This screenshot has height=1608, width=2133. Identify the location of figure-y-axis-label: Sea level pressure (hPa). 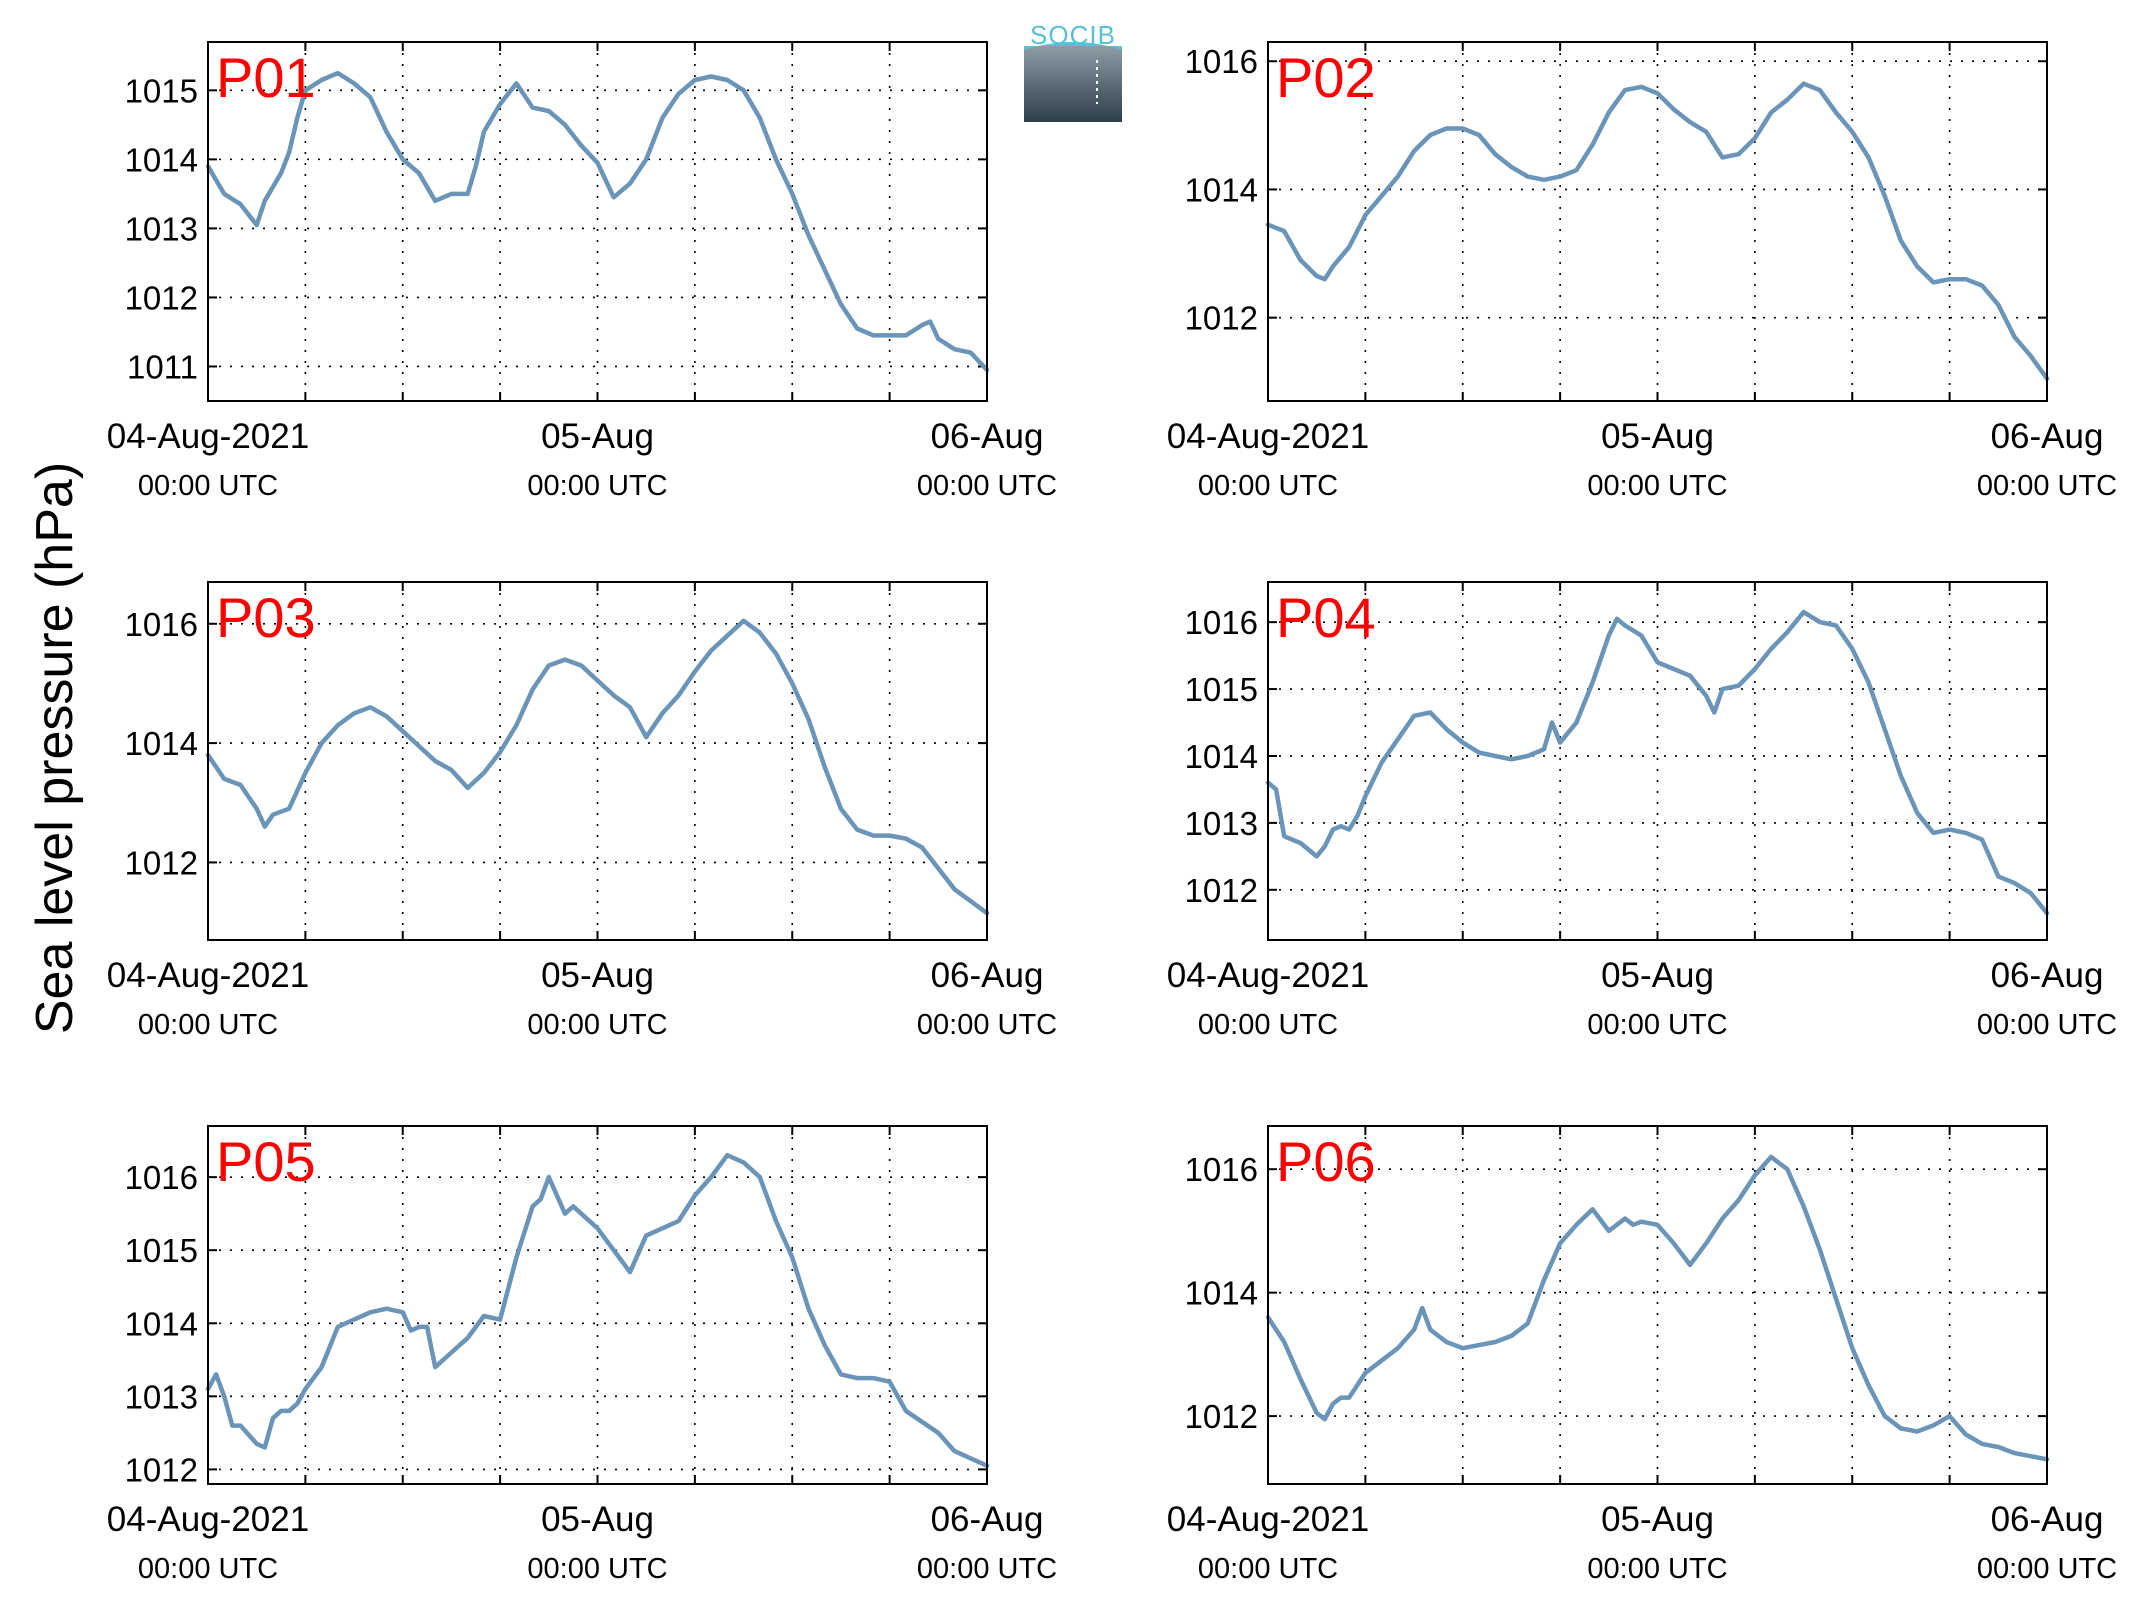
(55, 748).